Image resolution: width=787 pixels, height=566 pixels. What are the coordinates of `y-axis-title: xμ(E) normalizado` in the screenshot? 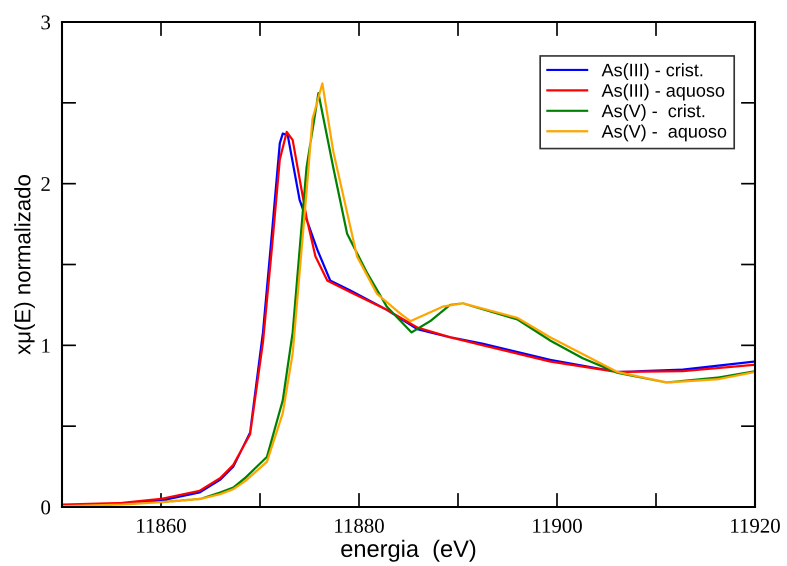 It's located at (24, 265).